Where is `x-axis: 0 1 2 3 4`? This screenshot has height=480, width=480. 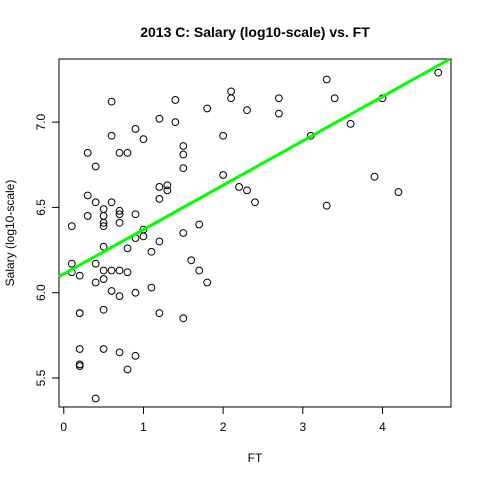
x-axis: 0 1 2 3 4 is located at coordinates (223, 420).